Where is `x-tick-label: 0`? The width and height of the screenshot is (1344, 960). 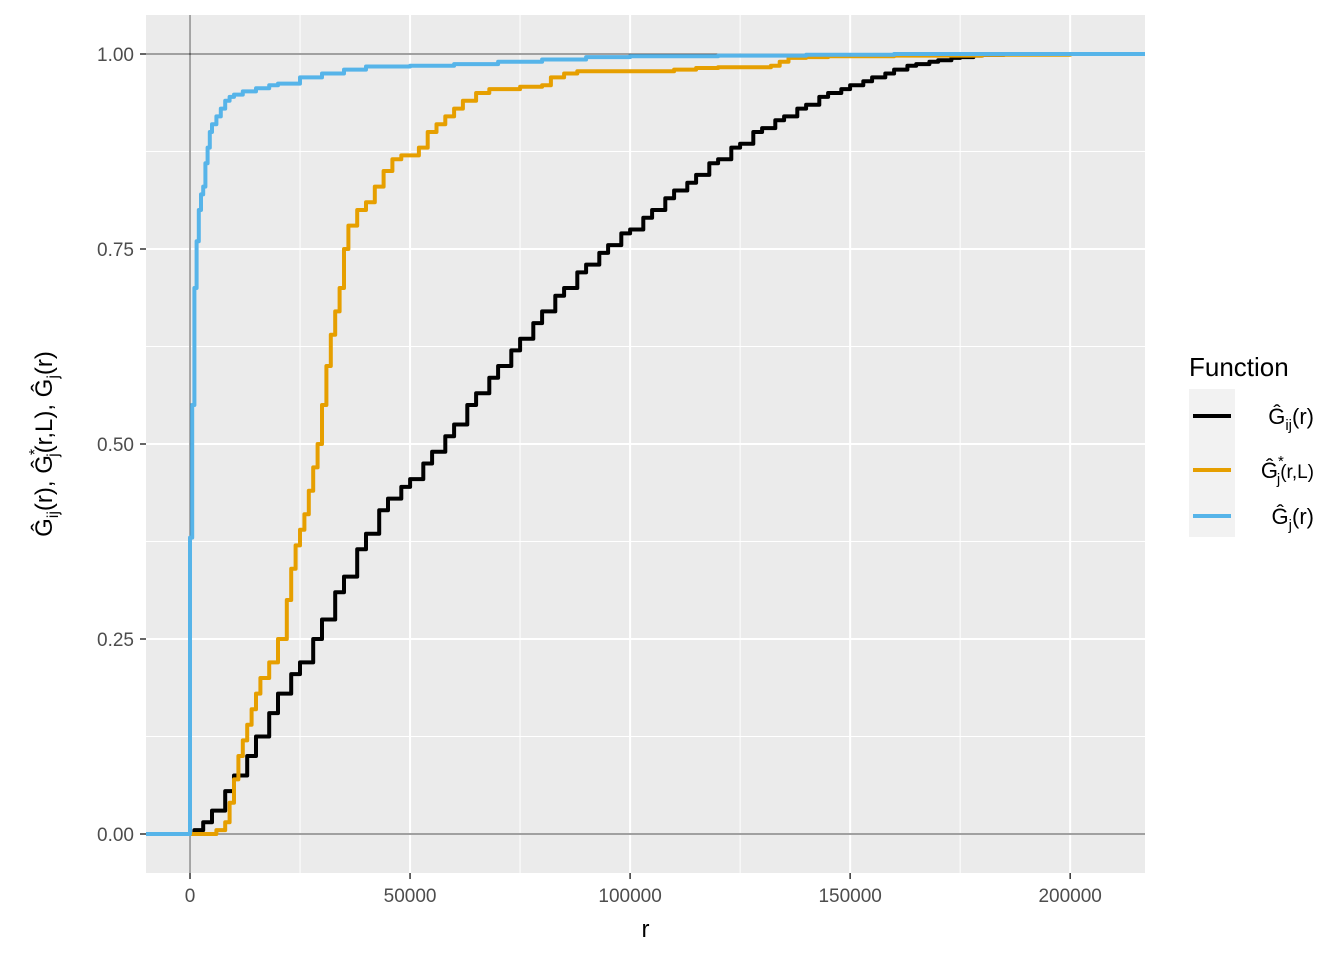
x-tick-label: 0 is located at coordinates (190, 896).